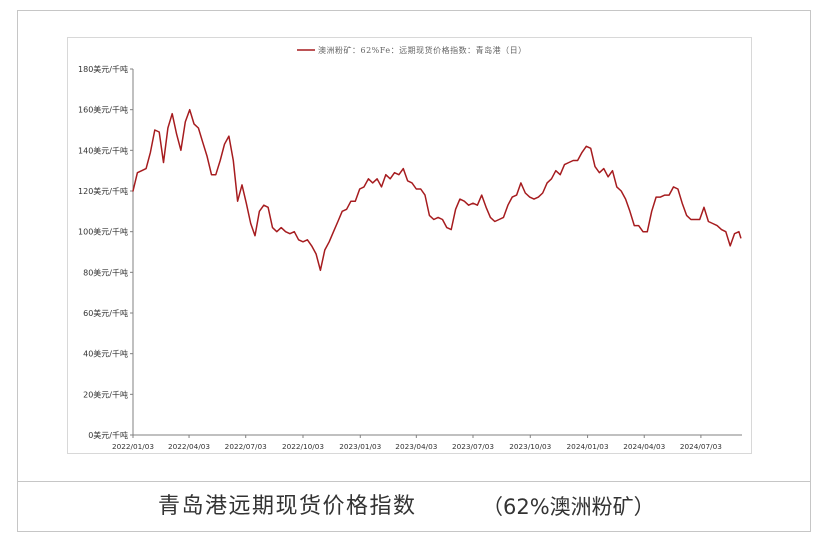 The height and width of the screenshot is (556, 829). Describe the element at coordinates (530, 446) in the screenshot. I see `x-tick-label: 2023/10/03` at that location.